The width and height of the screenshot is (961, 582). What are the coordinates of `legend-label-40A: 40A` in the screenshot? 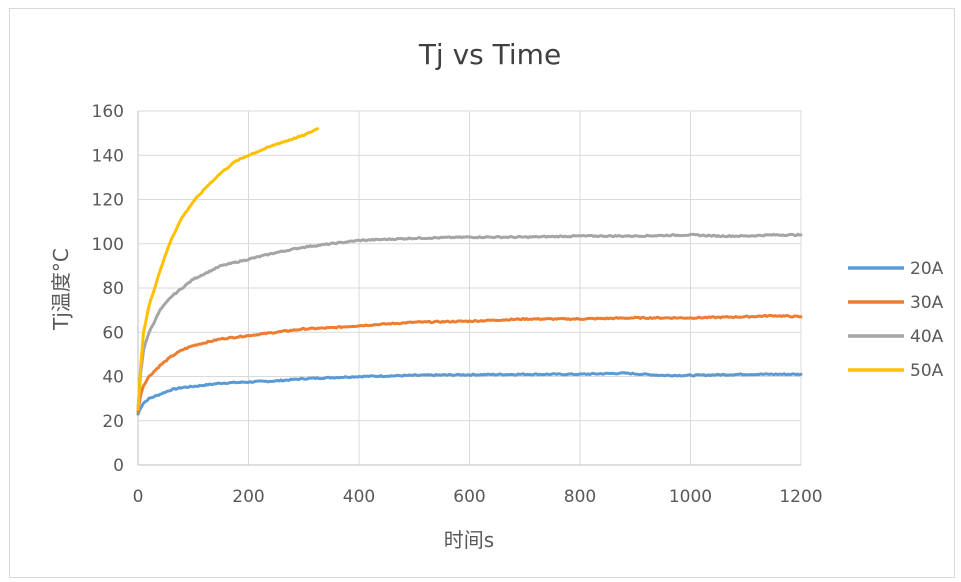 It's located at (927, 337).